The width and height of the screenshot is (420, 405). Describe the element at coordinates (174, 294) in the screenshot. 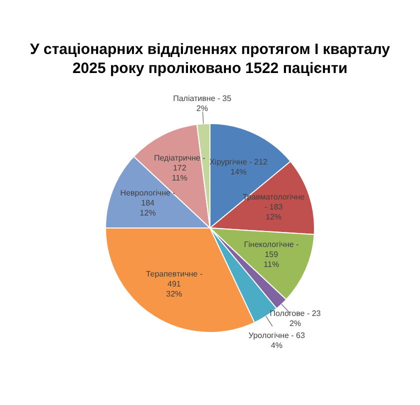

I see `data-label: 32%` at that location.